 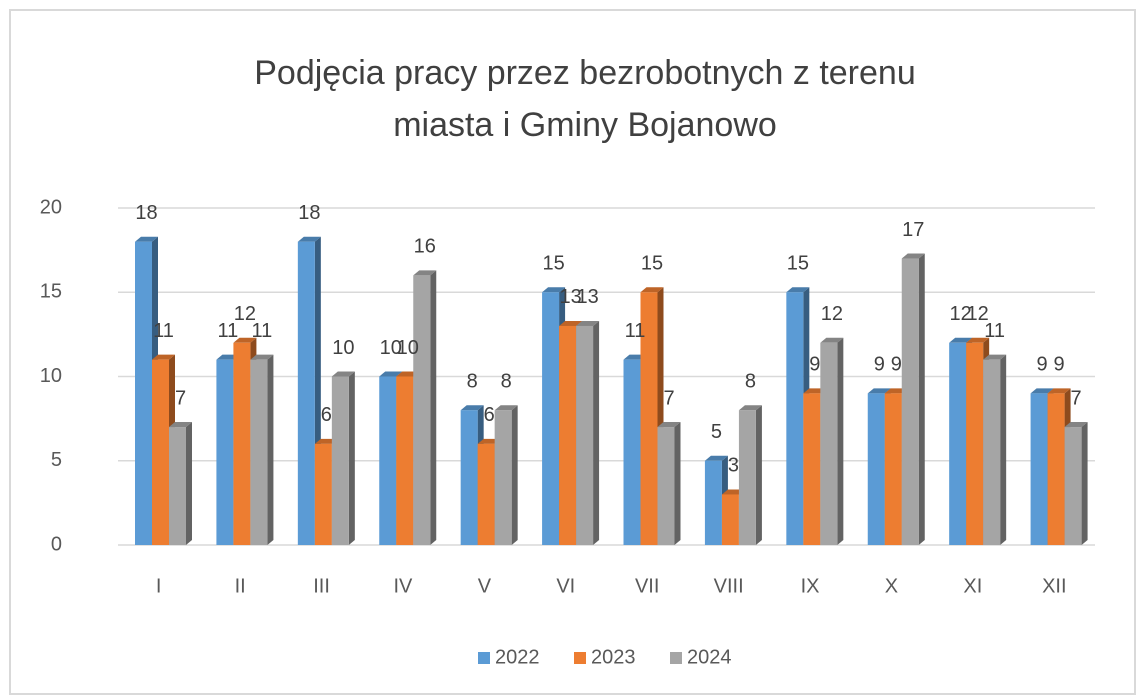 What do you see at coordinates (51, 376) in the screenshot?
I see `y-tick-label: 10` at bounding box center [51, 376].